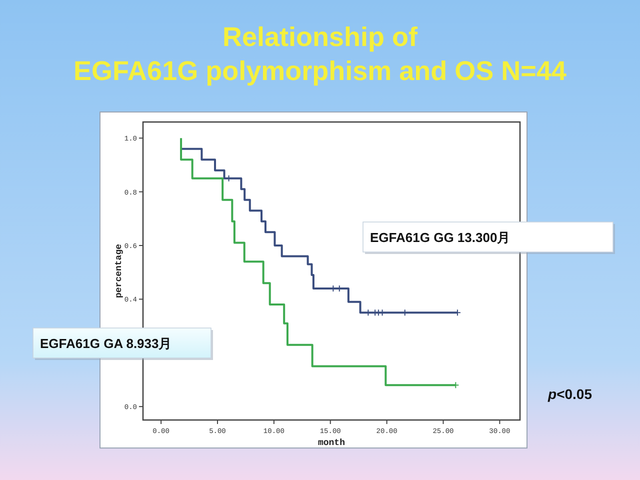 The height and width of the screenshot is (480, 640). I want to click on y-axis-title: percentage, so click(119, 271).